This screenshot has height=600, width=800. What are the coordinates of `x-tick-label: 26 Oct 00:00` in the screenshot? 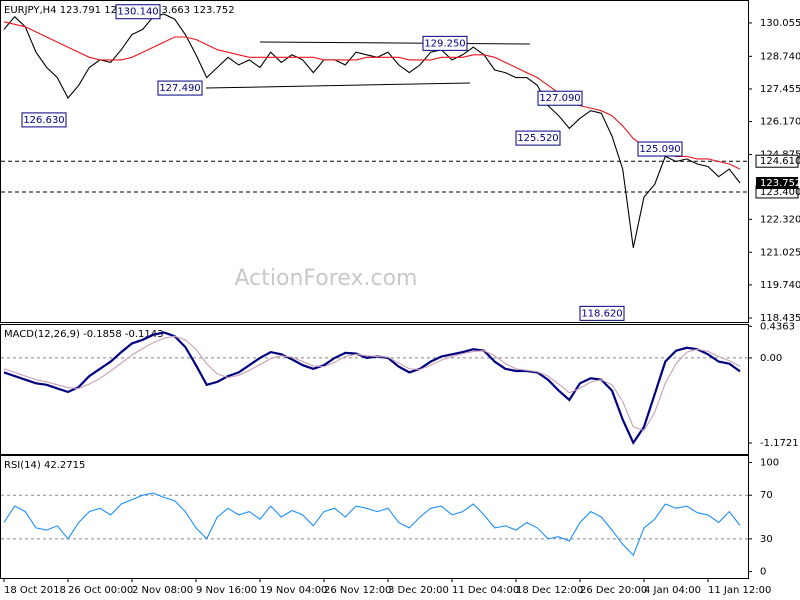 It's located at (100, 590).